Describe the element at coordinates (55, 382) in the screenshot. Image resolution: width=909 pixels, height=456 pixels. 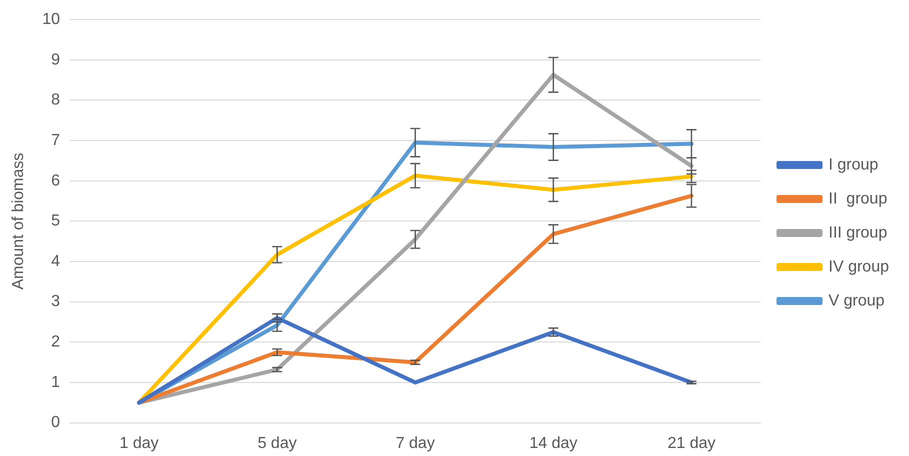
I see `y-tick-label: 1` at that location.